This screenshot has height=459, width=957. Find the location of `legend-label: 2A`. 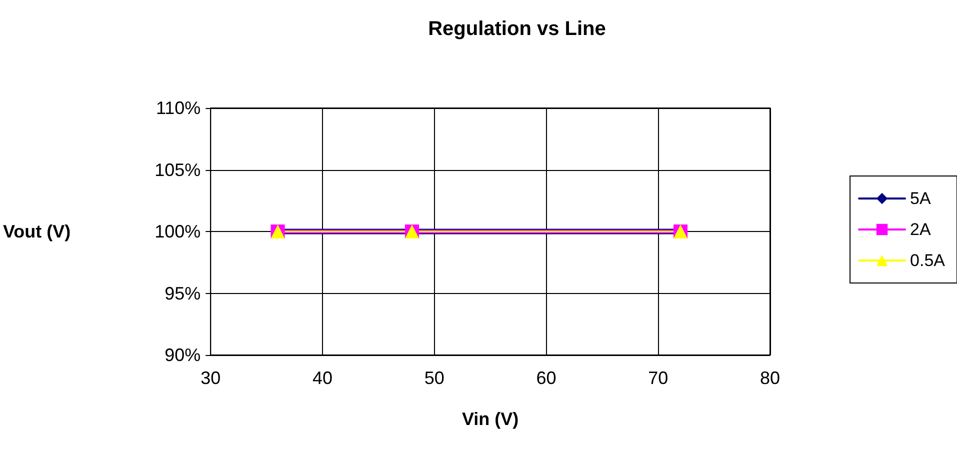

legend-label: 2A is located at coordinates (921, 229).